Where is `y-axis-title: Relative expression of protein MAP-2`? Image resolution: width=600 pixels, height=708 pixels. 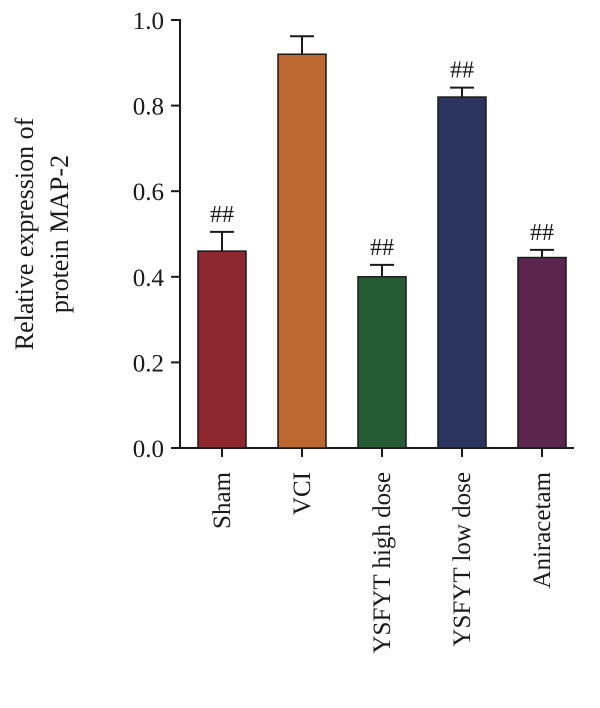
y-axis-title: Relative expression of protein MAP-2 is located at coordinates (42, 233).